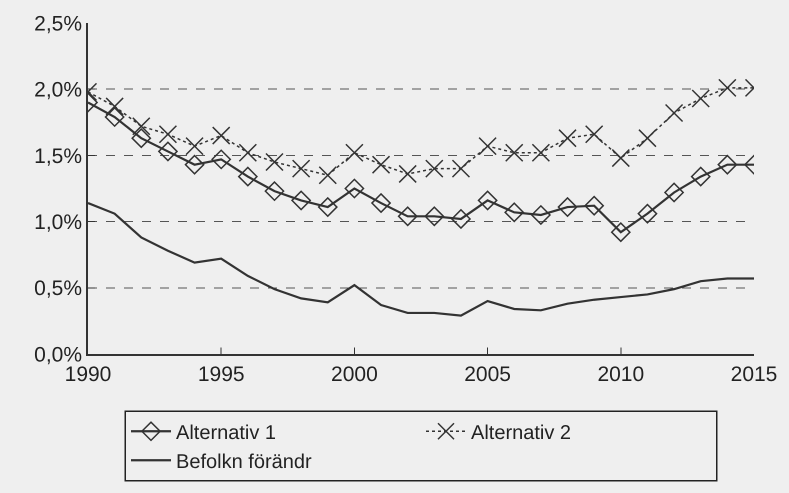 This screenshot has height=493, width=789. What do you see at coordinates (620, 374) in the screenshot?
I see `x-tick-label: 2010` at bounding box center [620, 374].